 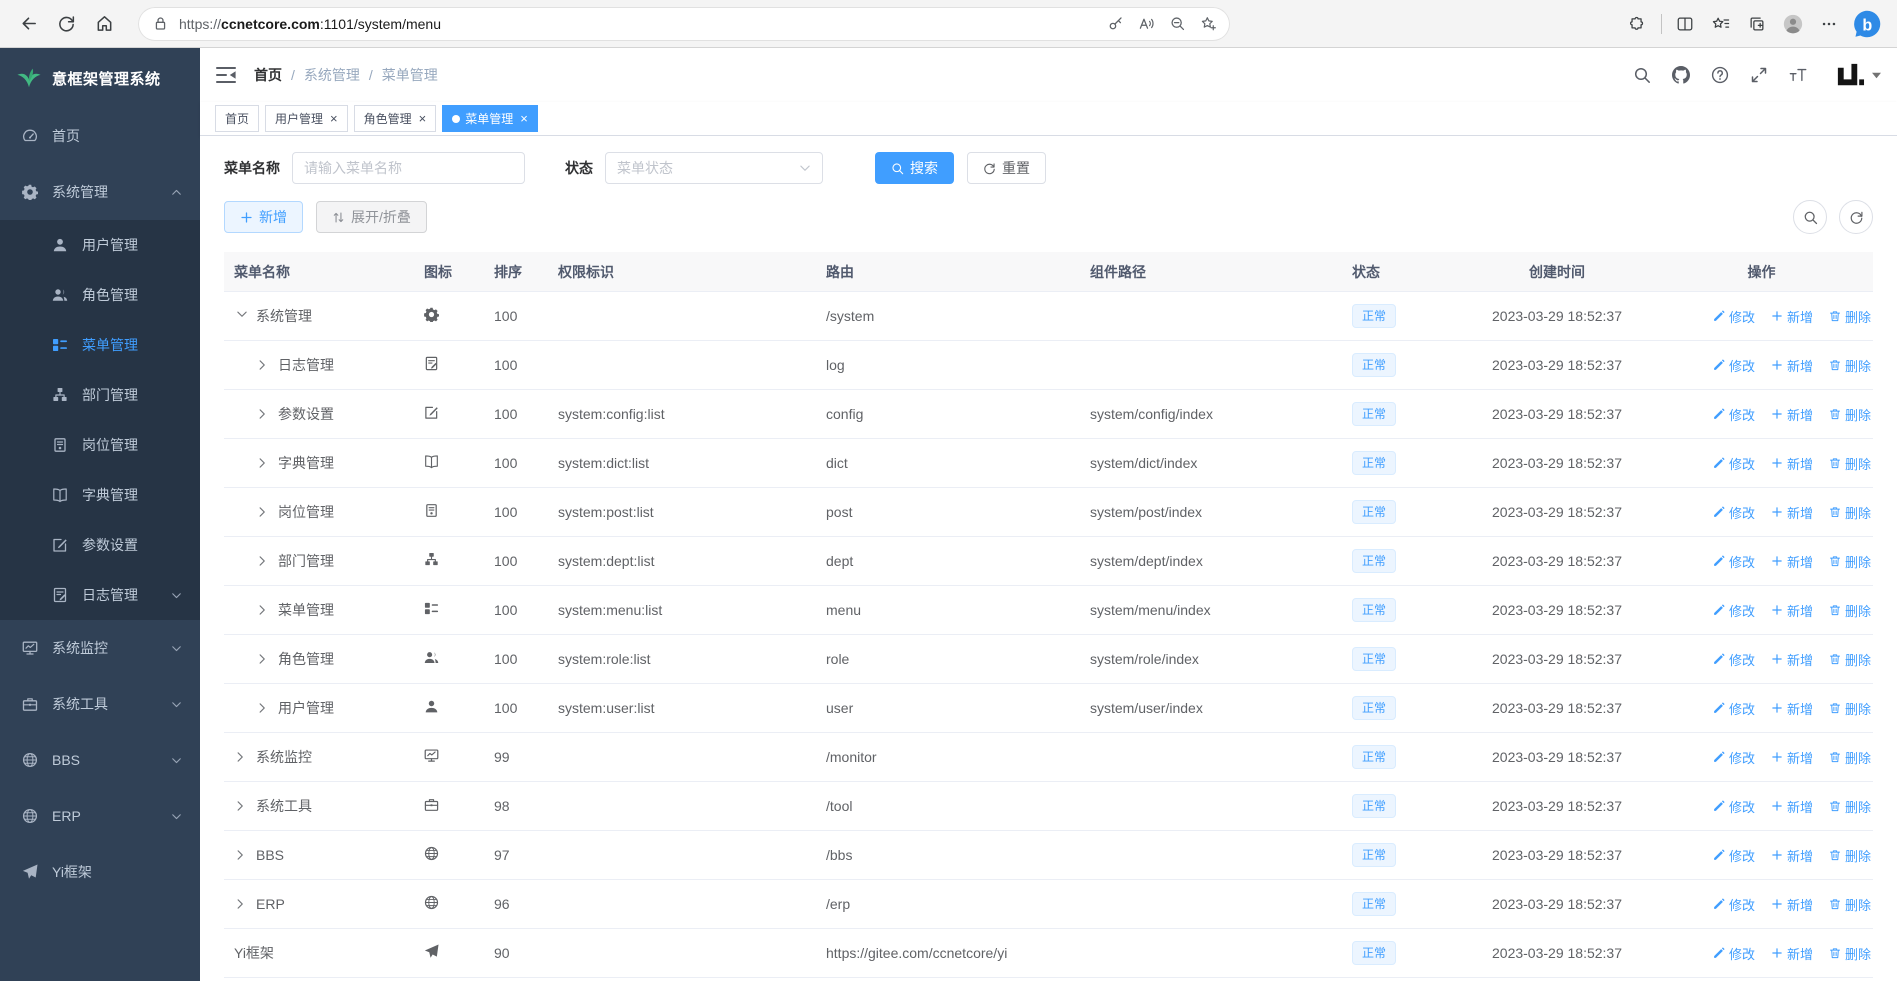 I want to click on refresh-table-button, so click(x=1856, y=217).